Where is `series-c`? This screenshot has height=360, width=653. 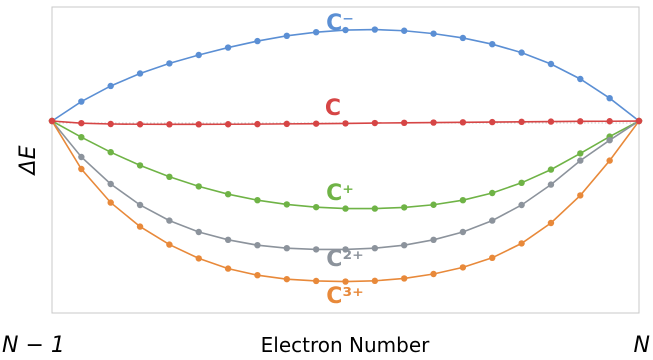
series-c is located at coordinates (345, 122).